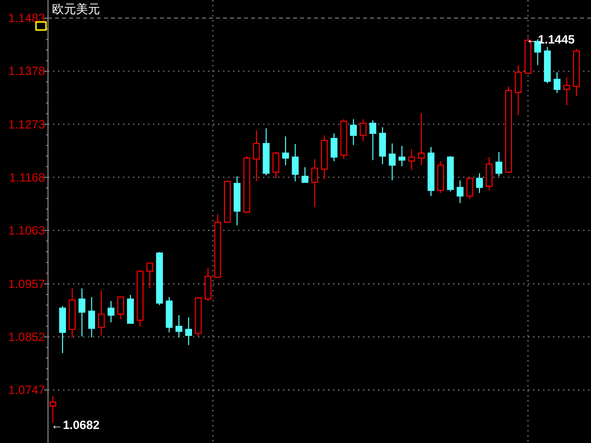 This screenshot has width=591, height=443. Describe the element at coordinates (27, 337) in the screenshot. I see `y-tick-label: 1.0852` at that location.